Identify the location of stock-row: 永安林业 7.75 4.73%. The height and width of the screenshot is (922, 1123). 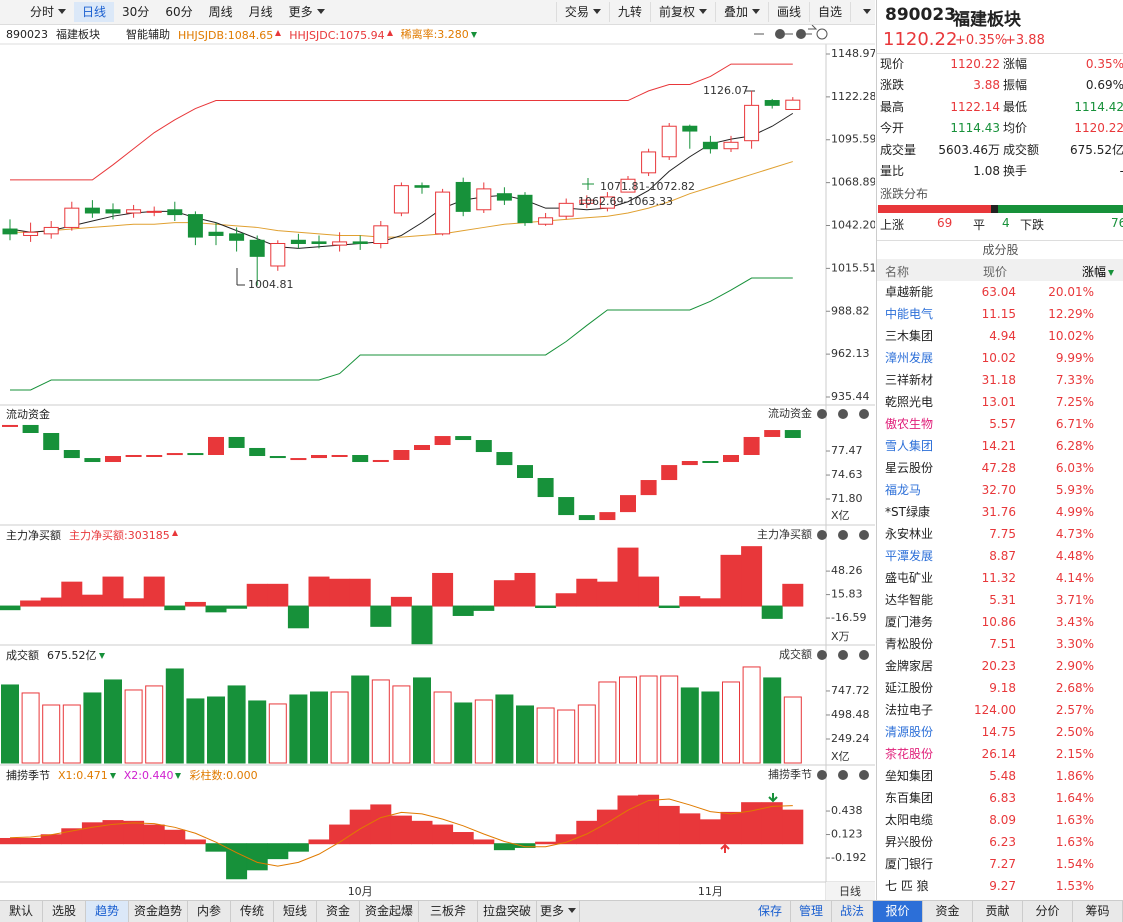
(1000, 534).